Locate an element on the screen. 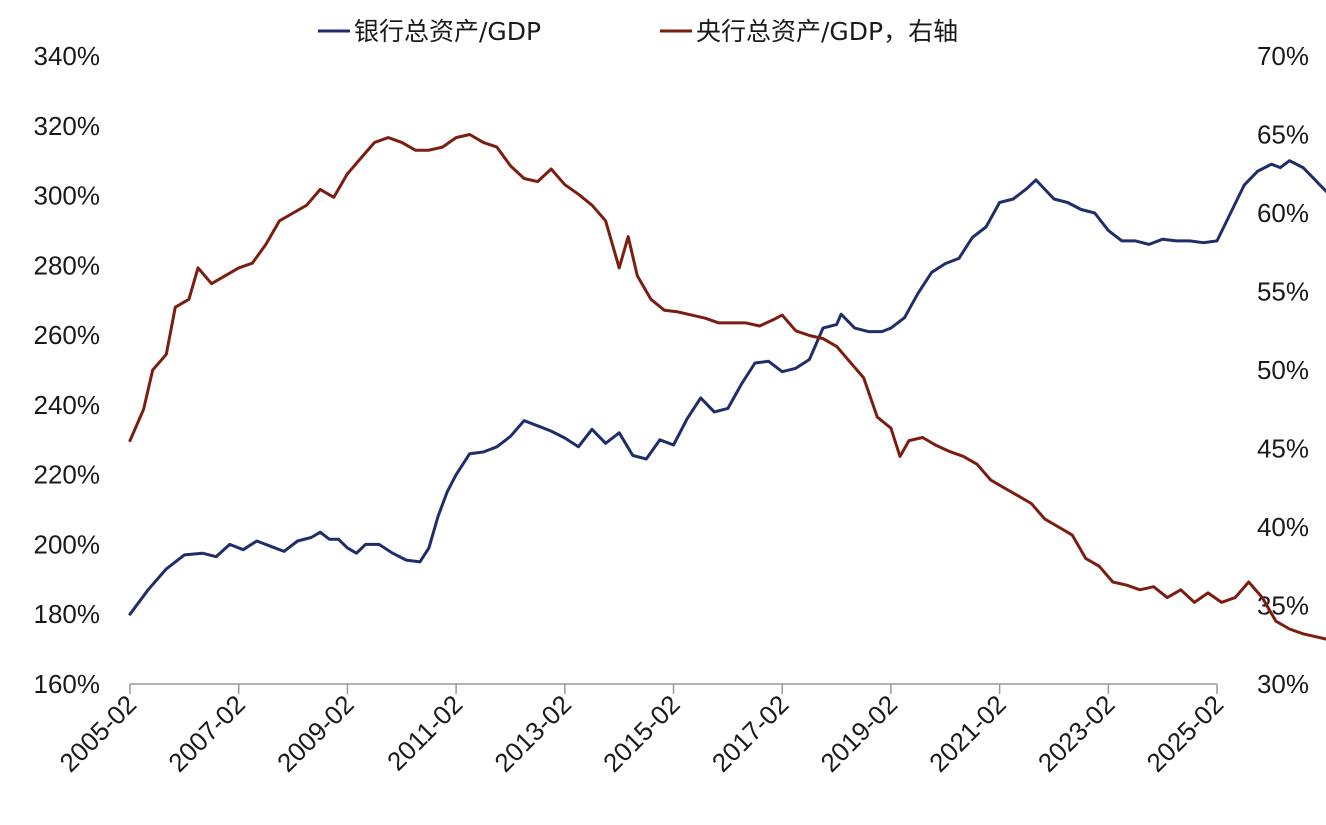 This screenshot has width=1326, height=825. y-right-tick-label: 70% is located at coordinates (1283, 56).